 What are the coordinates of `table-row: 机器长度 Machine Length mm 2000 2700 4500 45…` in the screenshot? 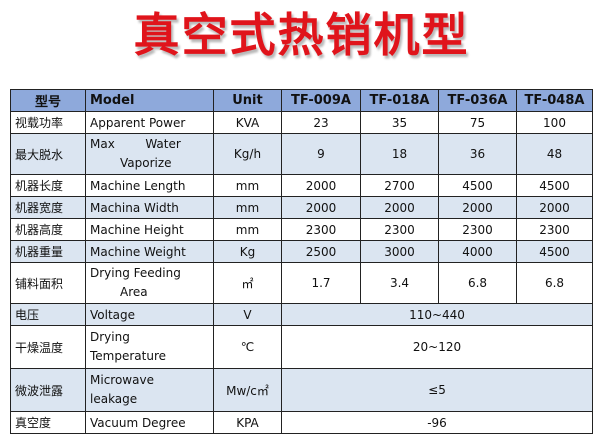 It's located at (301, 185).